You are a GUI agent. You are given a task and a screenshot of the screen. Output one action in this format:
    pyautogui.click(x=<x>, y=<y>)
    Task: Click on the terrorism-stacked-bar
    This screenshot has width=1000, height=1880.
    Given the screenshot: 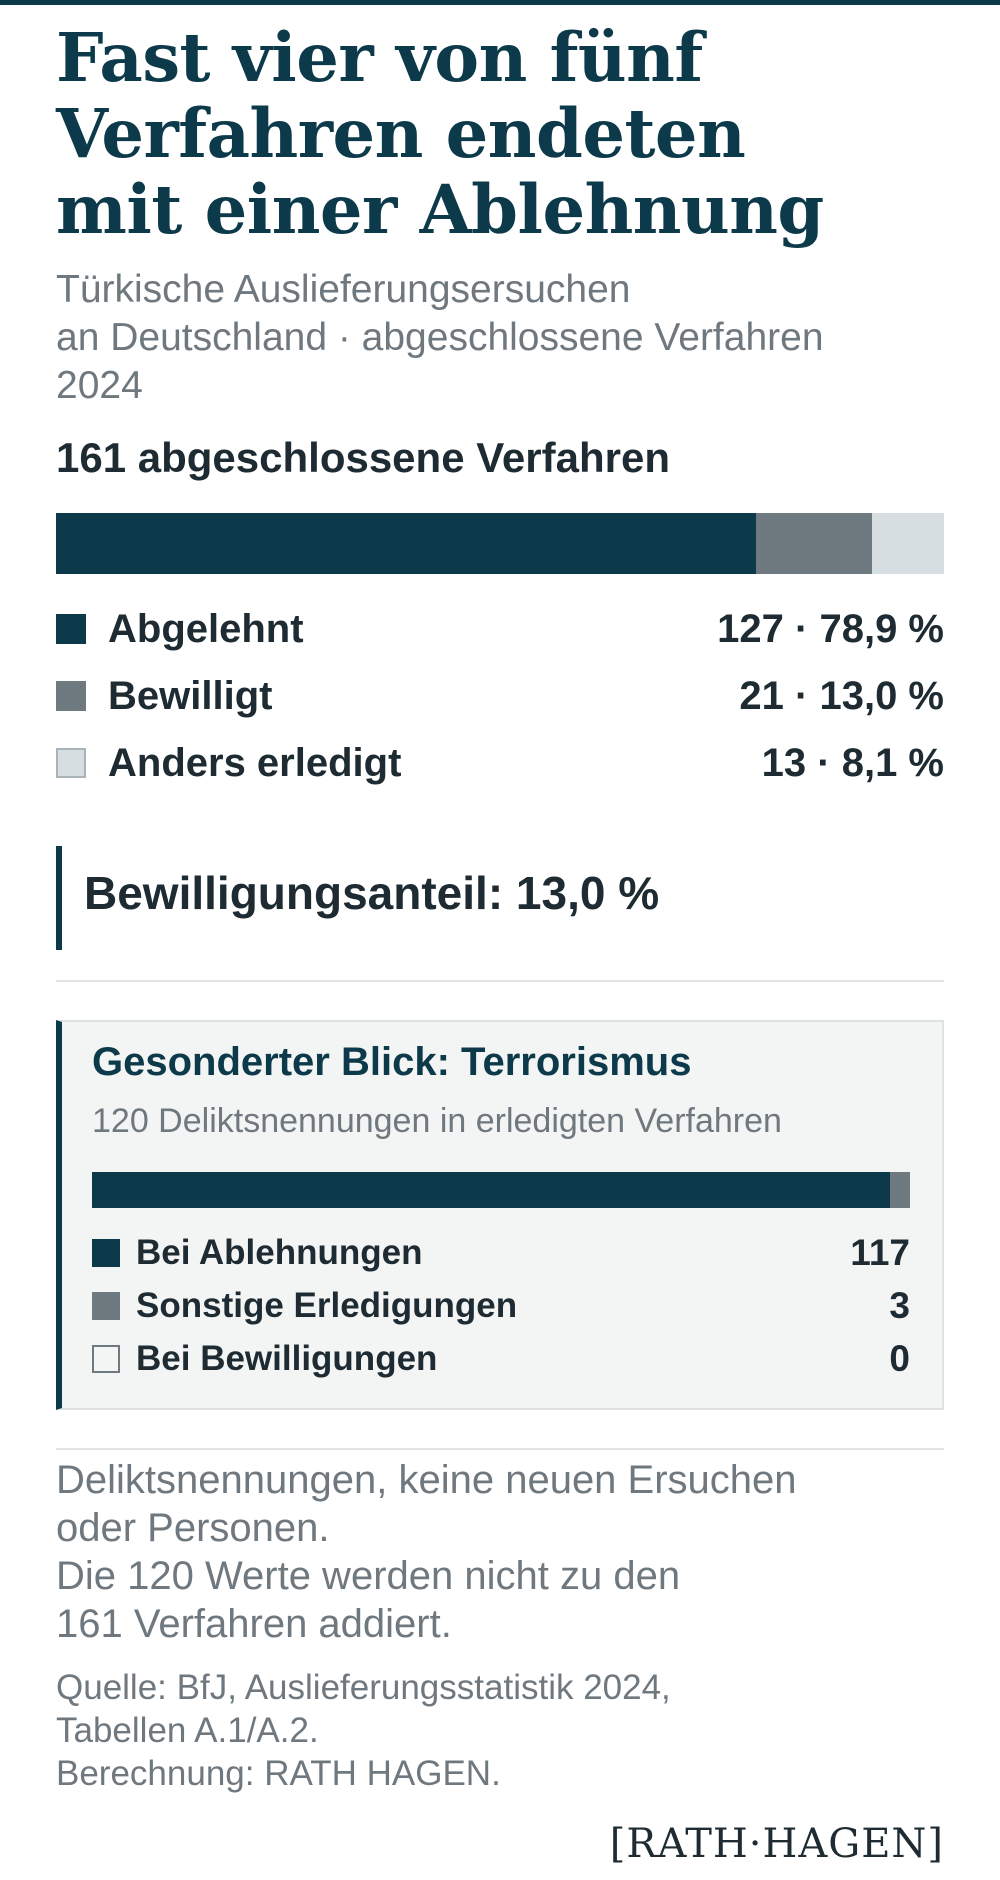 What is the action you would take?
    pyautogui.click(x=501, y=1190)
    